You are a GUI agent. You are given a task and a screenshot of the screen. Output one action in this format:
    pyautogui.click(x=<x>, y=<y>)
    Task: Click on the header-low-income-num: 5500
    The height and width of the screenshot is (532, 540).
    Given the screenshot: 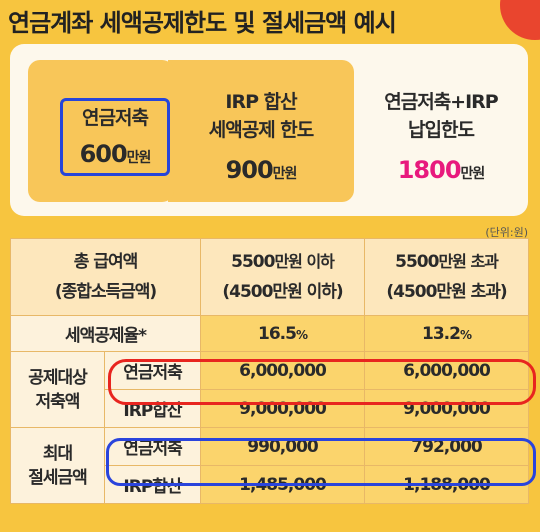 What is the action you would take?
    pyautogui.click(x=253, y=262)
    